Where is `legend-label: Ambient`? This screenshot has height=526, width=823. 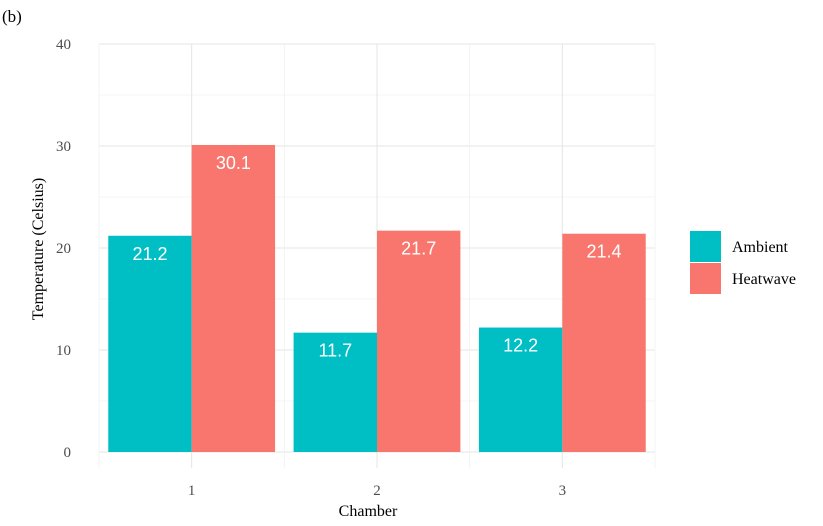 legend-label: Ambient is located at coordinates (760, 247).